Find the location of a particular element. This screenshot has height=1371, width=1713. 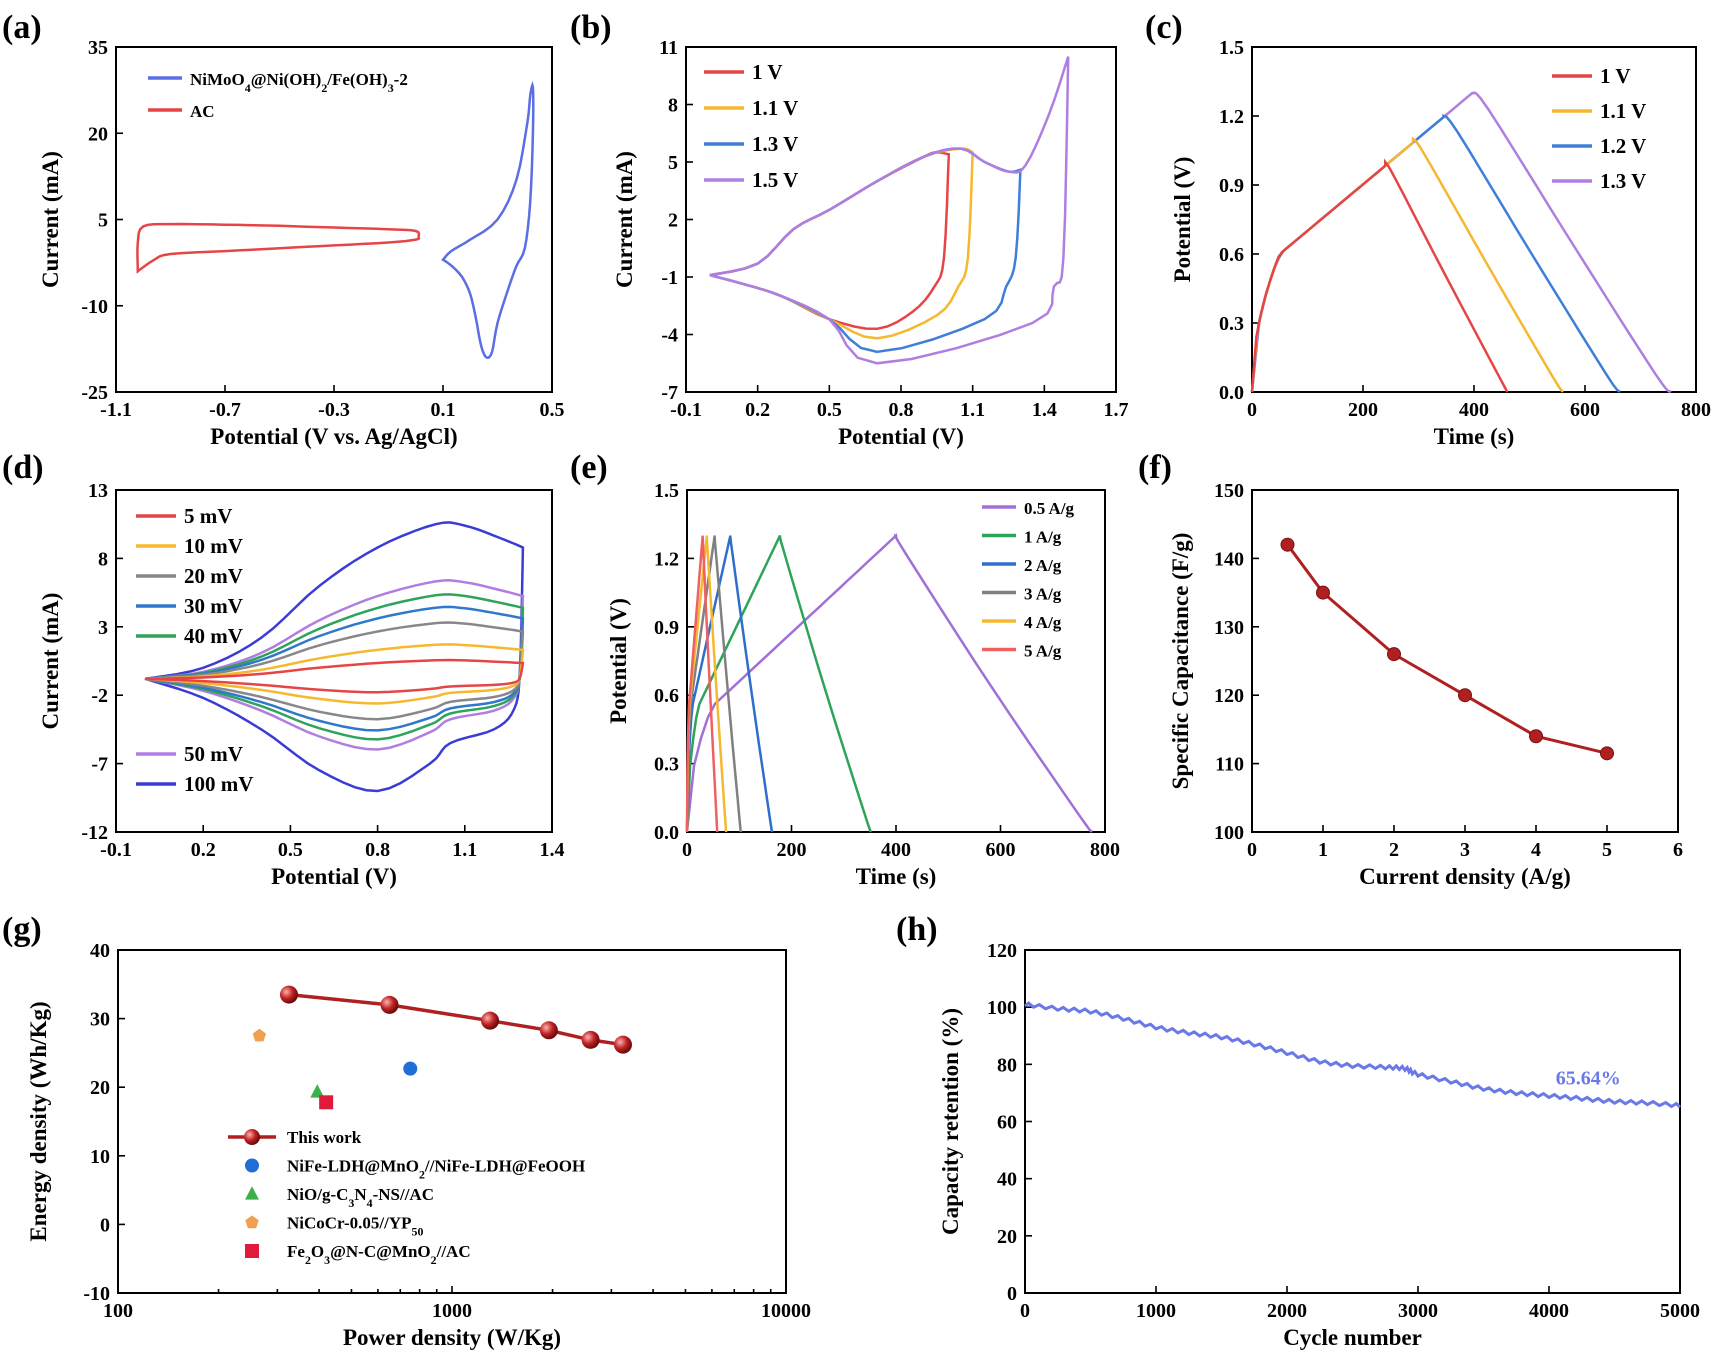

legend-label: 30 mV is located at coordinates (213, 606).